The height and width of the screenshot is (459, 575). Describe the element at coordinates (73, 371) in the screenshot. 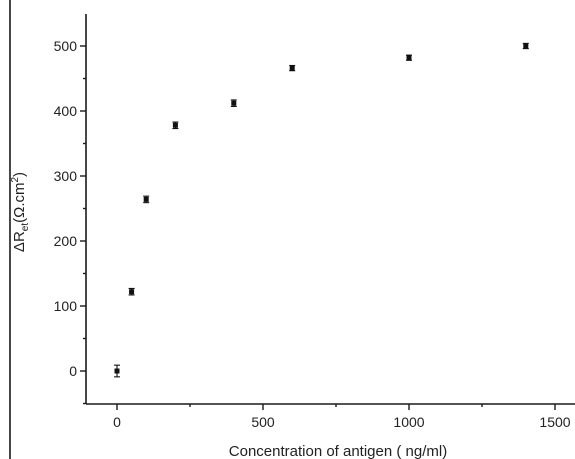

I see `y-tick-label: 0` at that location.